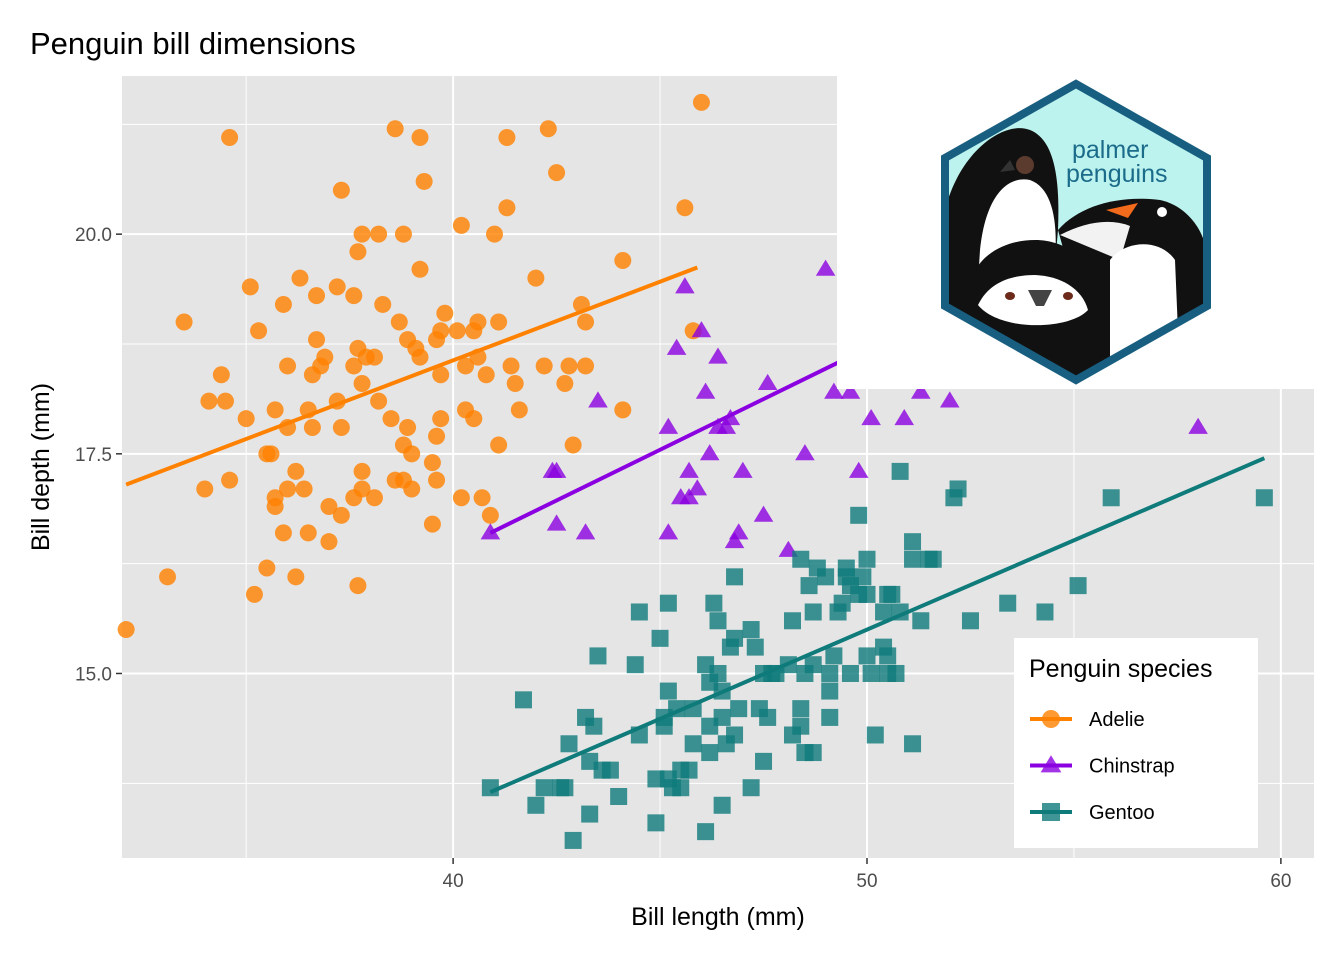 The width and height of the screenshot is (1344, 965). I want to click on y-tick-label: 20.0, so click(93, 235).